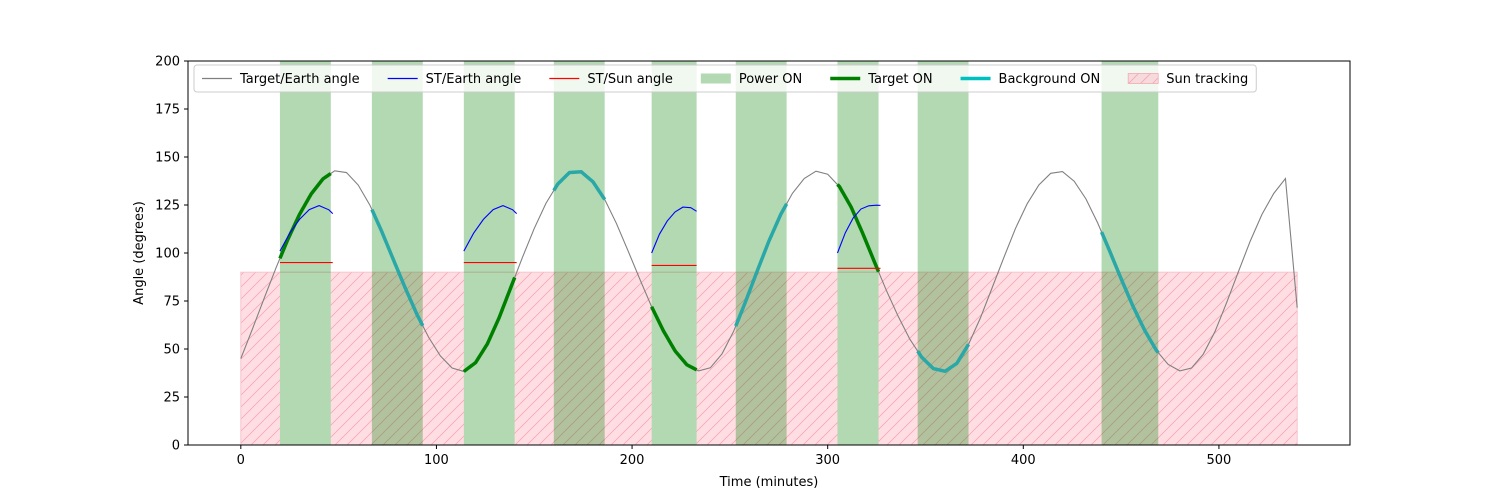 The image size is (1500, 504). What do you see at coordinates (1207, 79) in the screenshot?
I see `legend-label: Sun tracking` at bounding box center [1207, 79].